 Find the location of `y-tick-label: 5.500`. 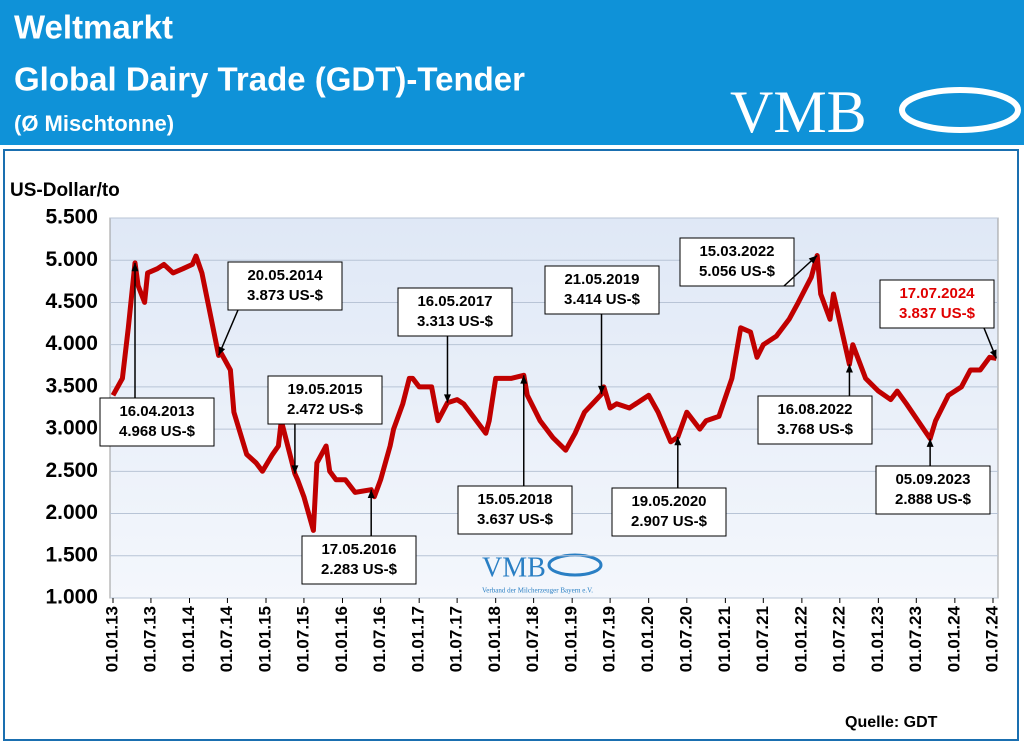

y-tick-label: 5.500 is located at coordinates (71, 217).